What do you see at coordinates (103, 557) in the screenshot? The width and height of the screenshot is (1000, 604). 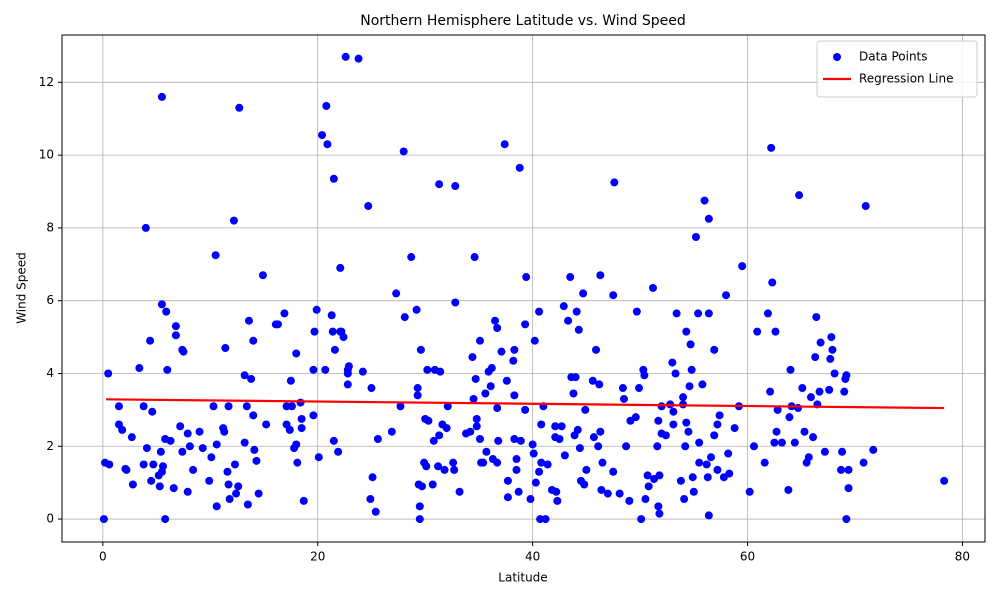 I see `x-tick-label: 0` at bounding box center [103, 557].